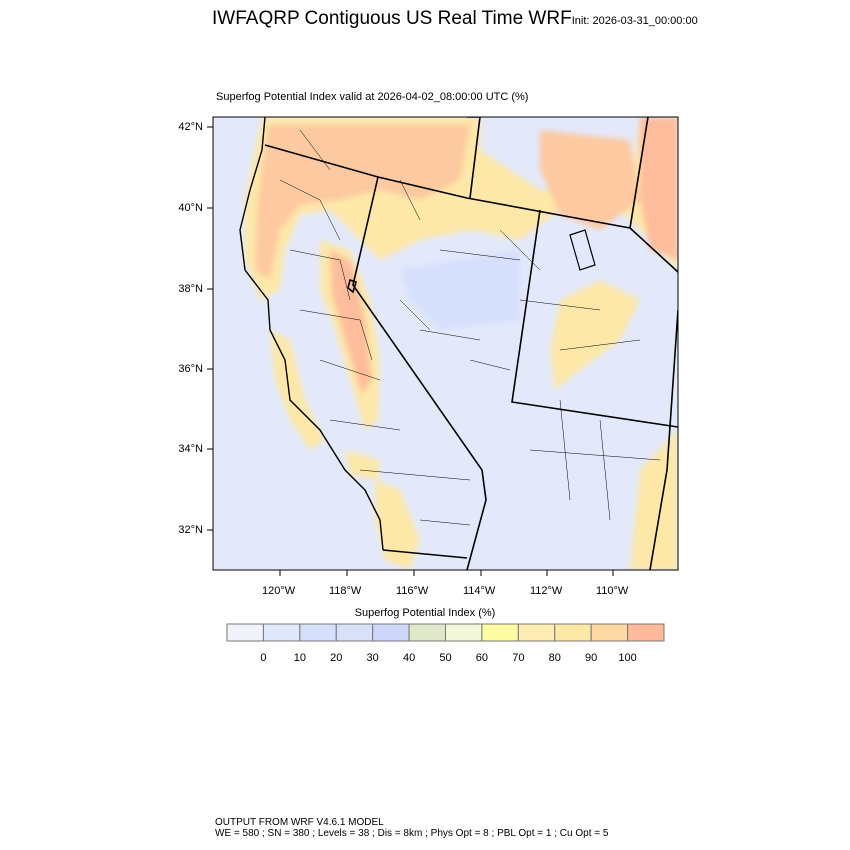  What do you see at coordinates (409, 658) in the screenshot?
I see `colorbar-tick-label: 40` at bounding box center [409, 658].